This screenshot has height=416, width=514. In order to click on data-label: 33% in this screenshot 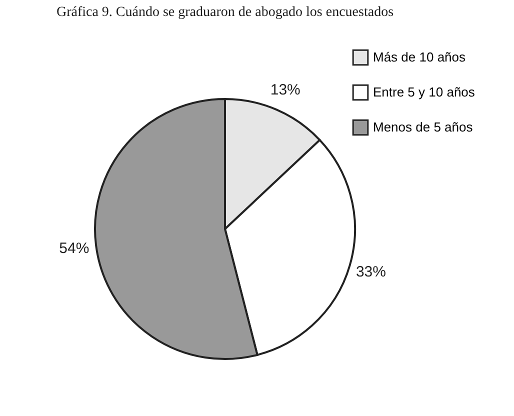, I will do `click(371, 271)`.